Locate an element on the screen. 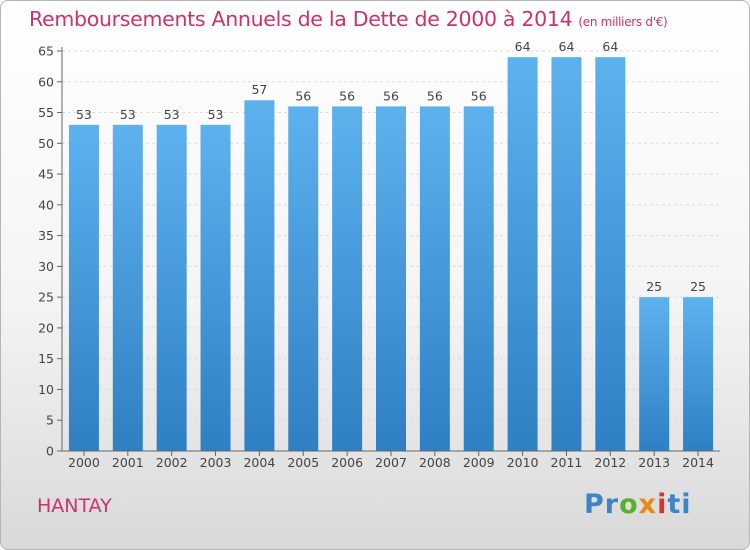 The height and width of the screenshot is (550, 750). y-tick-label: 20 is located at coordinates (46, 327).